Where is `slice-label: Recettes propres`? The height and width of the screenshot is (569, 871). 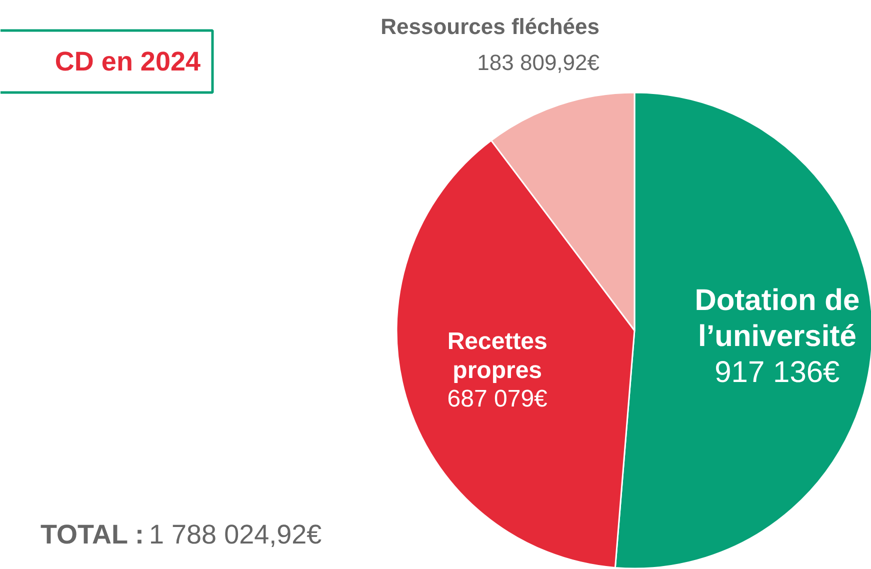
slice-label: Recettes propres is located at coordinates (497, 356).